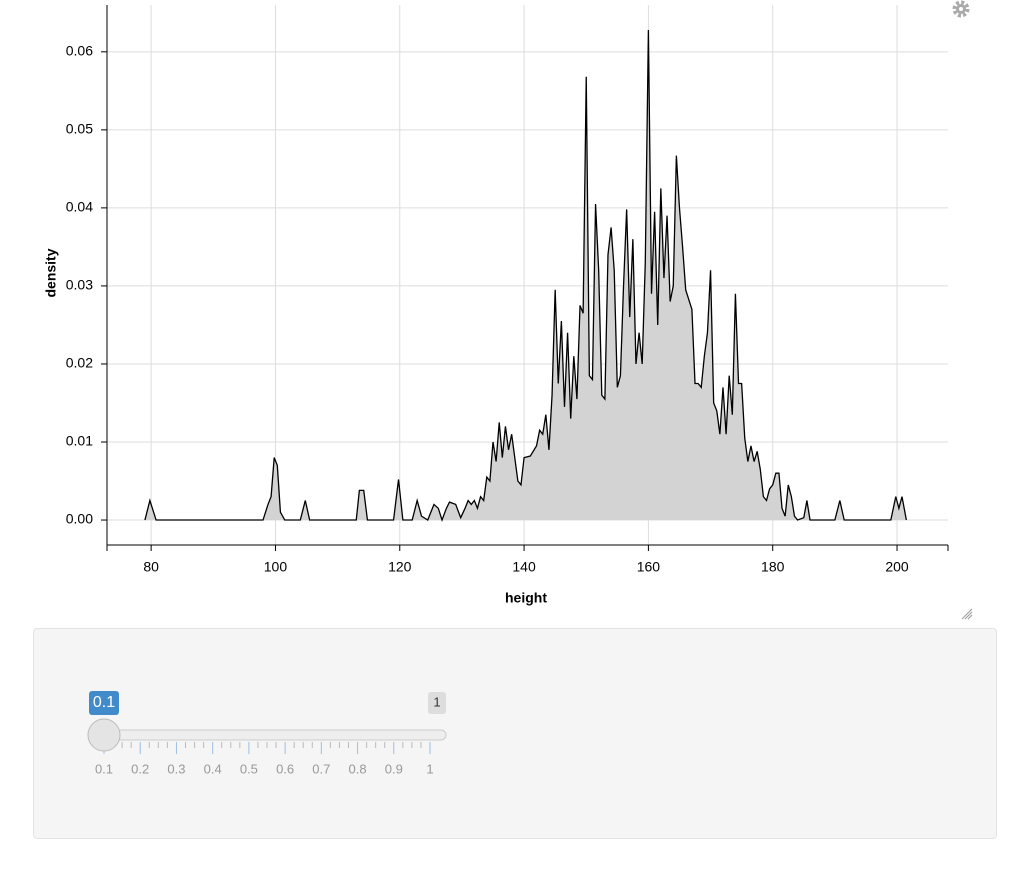 The width and height of the screenshot is (1016, 871). What do you see at coordinates (79, 519) in the screenshot?
I see `y-tick-label: 0.00` at bounding box center [79, 519].